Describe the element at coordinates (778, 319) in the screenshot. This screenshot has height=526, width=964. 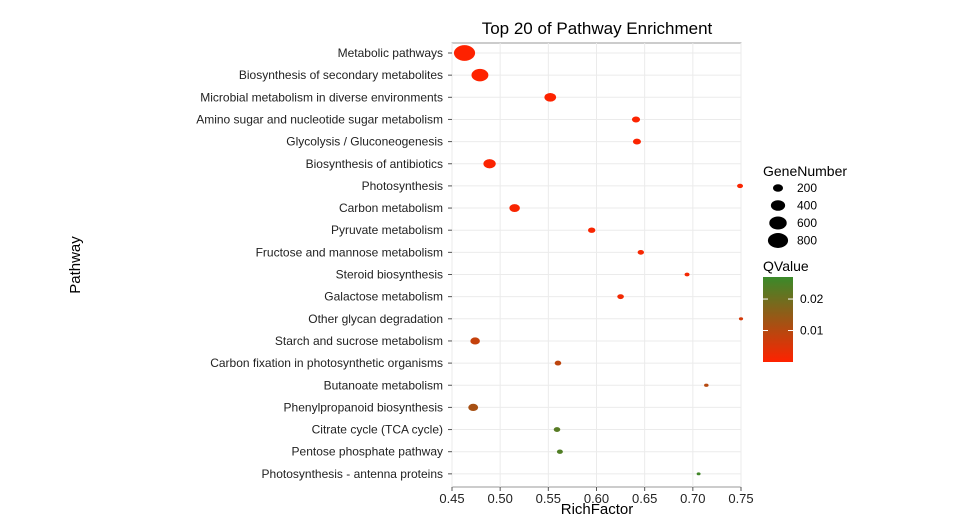
I see `qvalue-colorbar` at that location.